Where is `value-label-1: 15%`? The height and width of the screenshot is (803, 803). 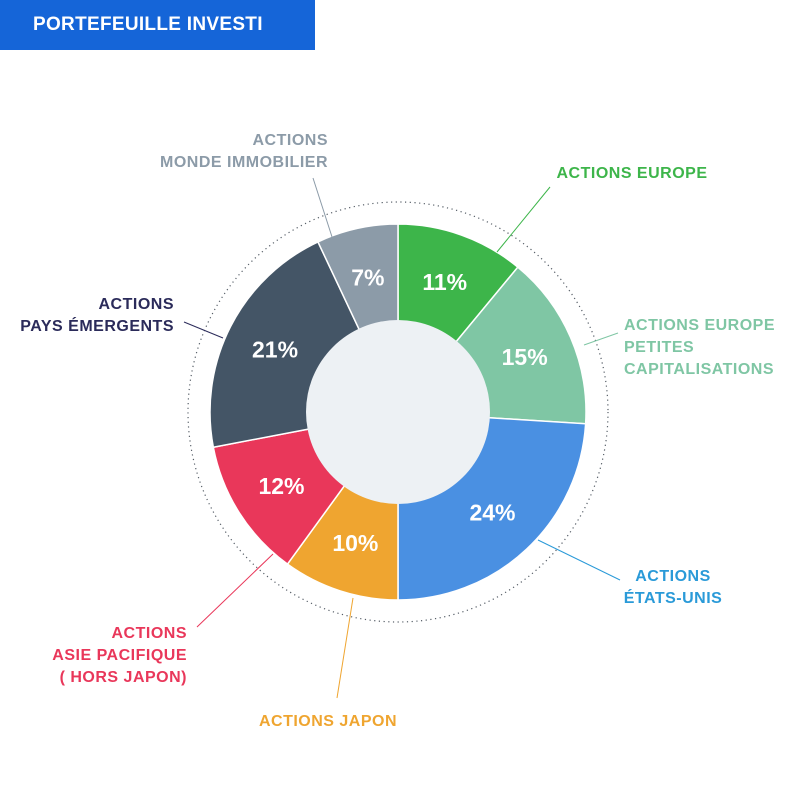
value-label-1: 15% is located at coordinates (525, 357).